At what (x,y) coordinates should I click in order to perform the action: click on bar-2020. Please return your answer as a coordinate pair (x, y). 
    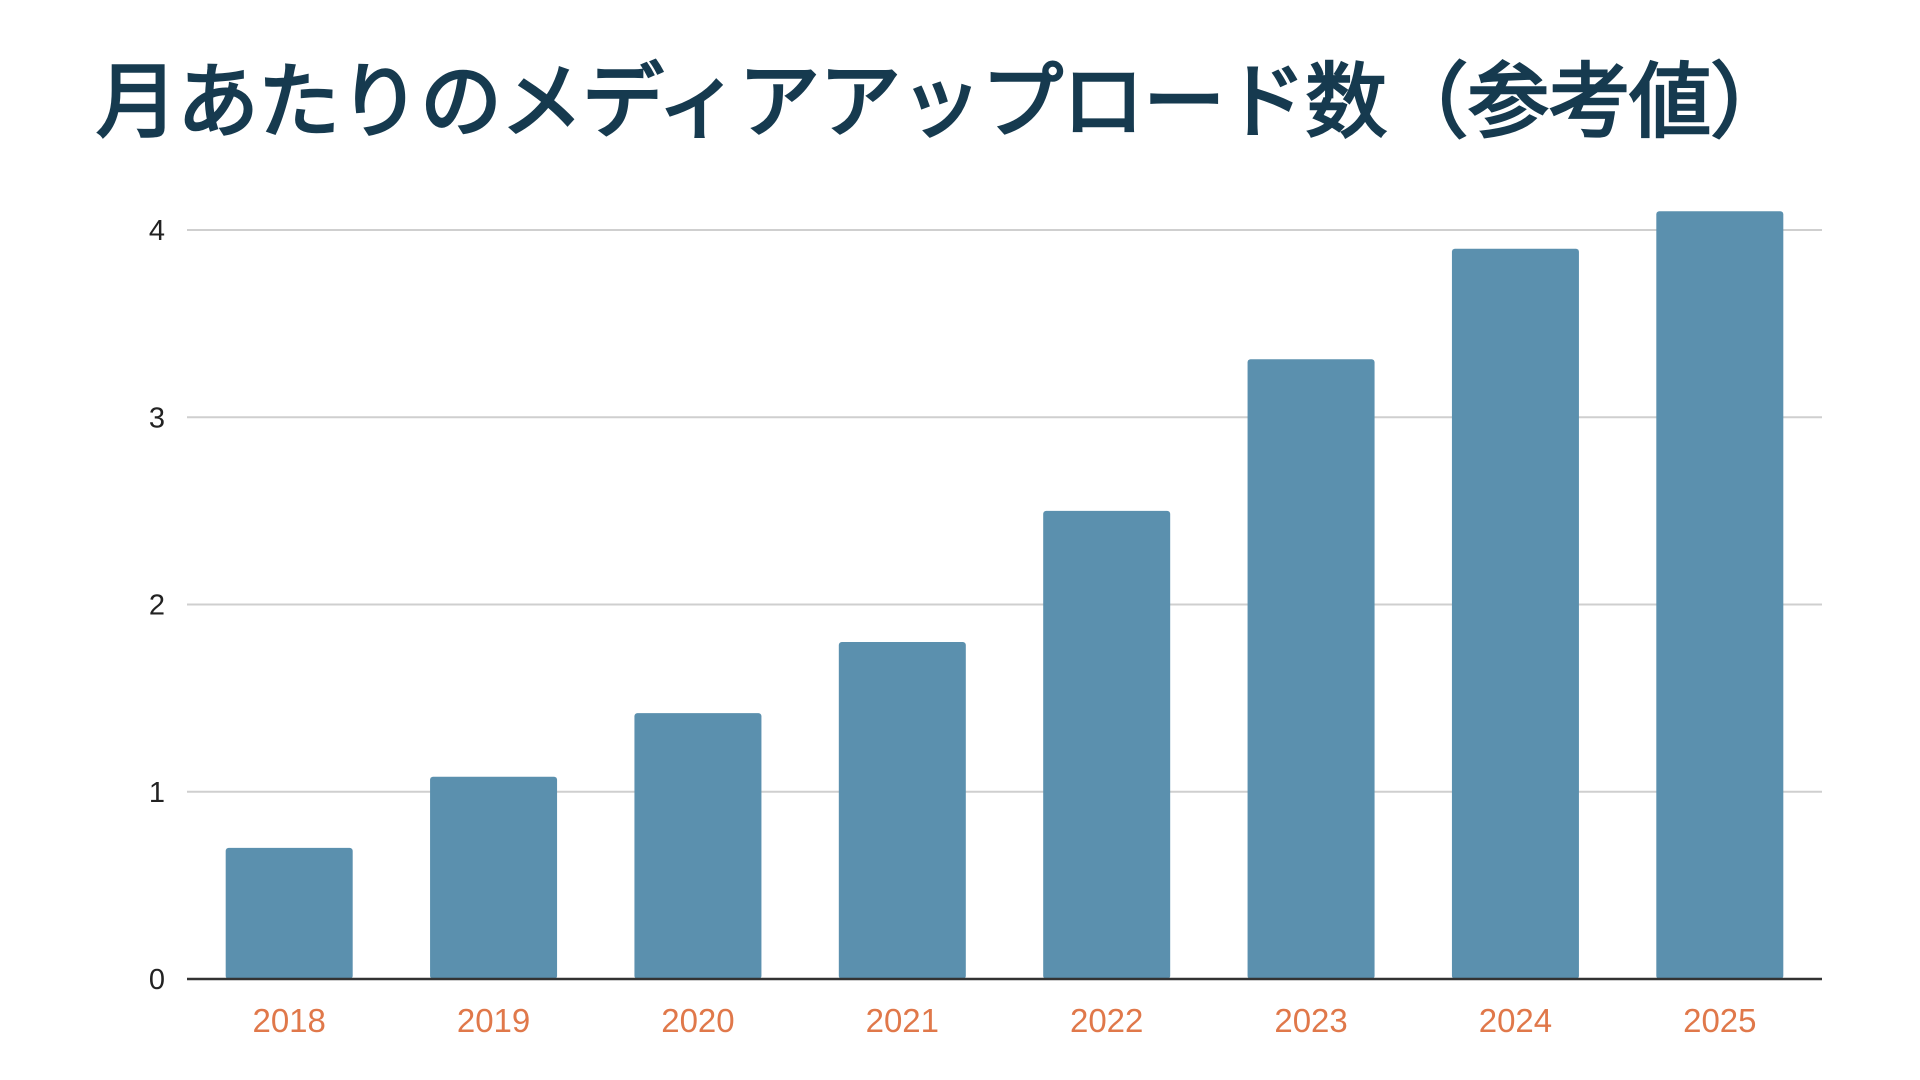
    Looking at the image, I should click on (698, 846).